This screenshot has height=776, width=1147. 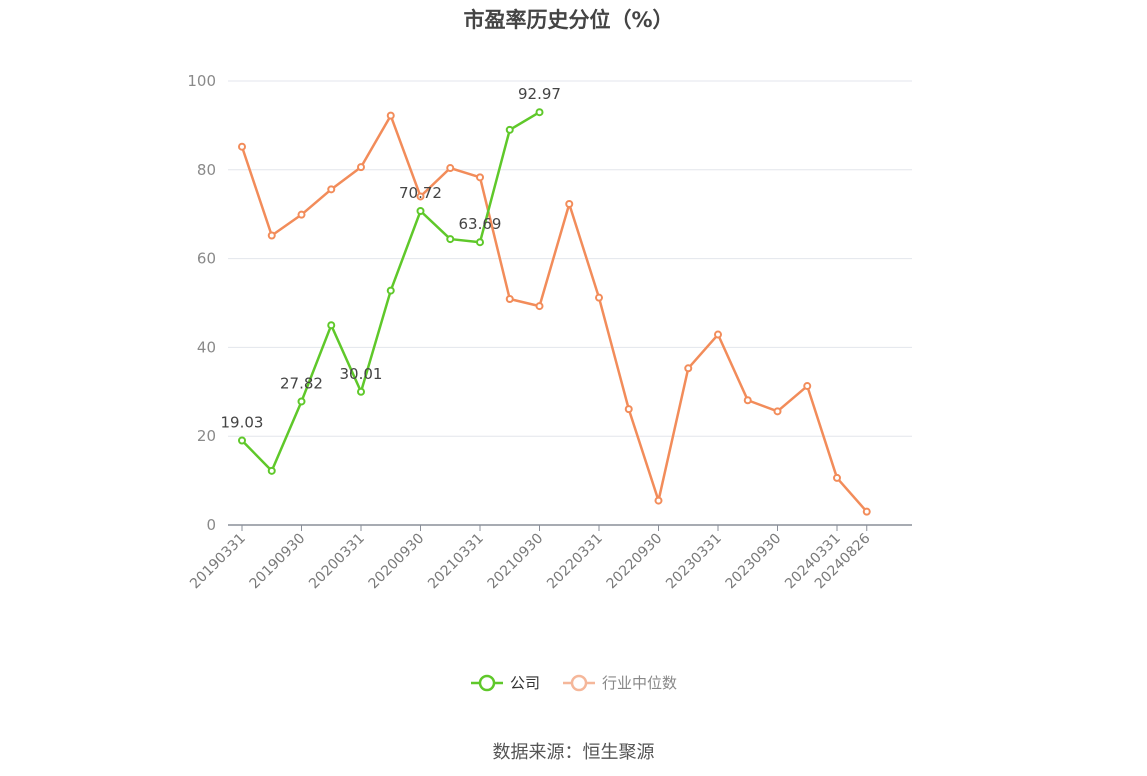 I want to click on data-label: 92.97, so click(x=539, y=94).